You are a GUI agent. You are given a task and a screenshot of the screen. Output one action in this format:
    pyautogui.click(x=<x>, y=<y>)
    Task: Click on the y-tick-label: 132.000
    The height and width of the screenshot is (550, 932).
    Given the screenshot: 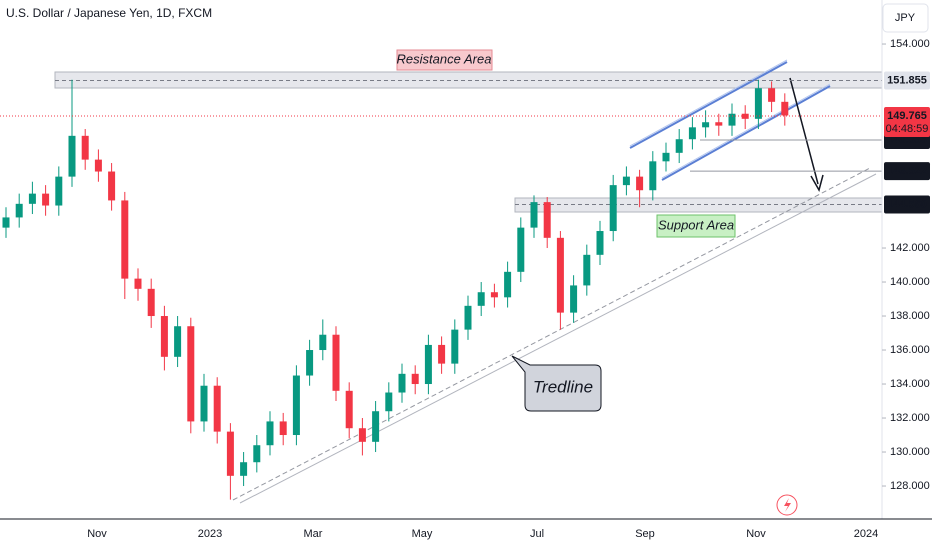 What is the action you would take?
    pyautogui.click(x=910, y=418)
    